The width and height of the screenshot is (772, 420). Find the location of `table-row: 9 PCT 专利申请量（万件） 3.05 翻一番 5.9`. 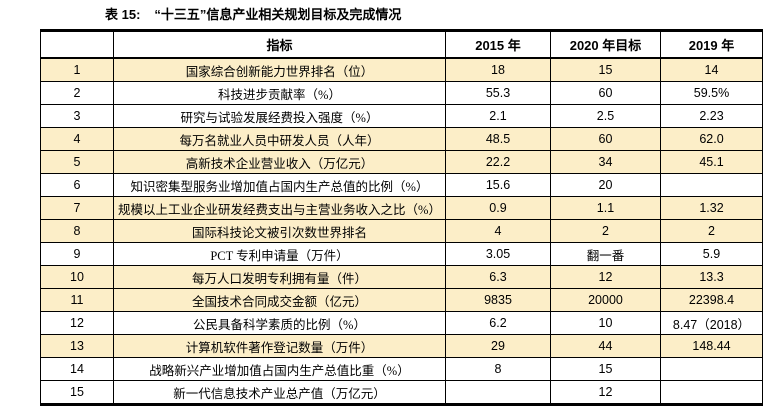

table-row: 9 PCT 专利申请量（万件） 3.05 翻一番 5.9 is located at coordinates (401, 254).